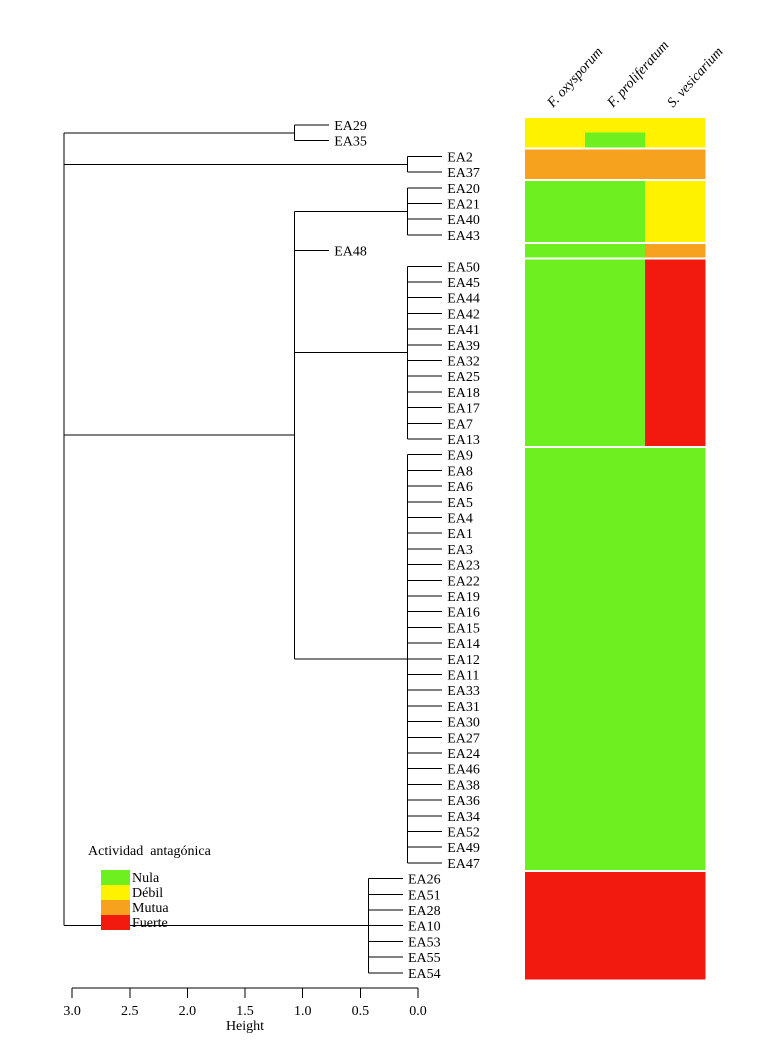  What do you see at coordinates (463, 440) in the screenshot?
I see `leaf-label: EA13` at bounding box center [463, 440].